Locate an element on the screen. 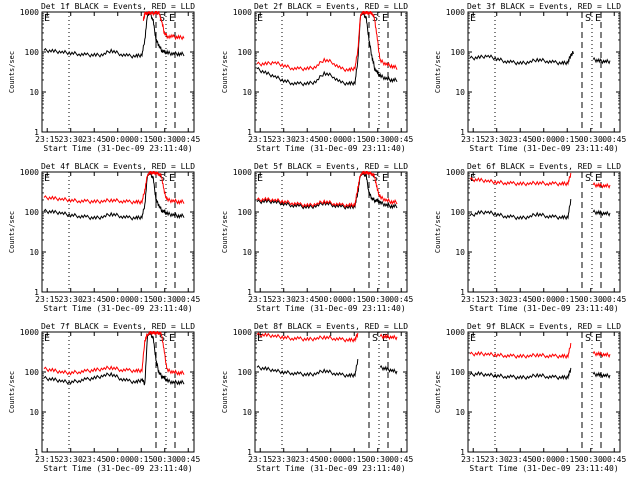 The height and width of the screenshot is (480, 640). chart-title: Det 3f BLACK = Events, RED = LLD is located at coordinates (544, 6).